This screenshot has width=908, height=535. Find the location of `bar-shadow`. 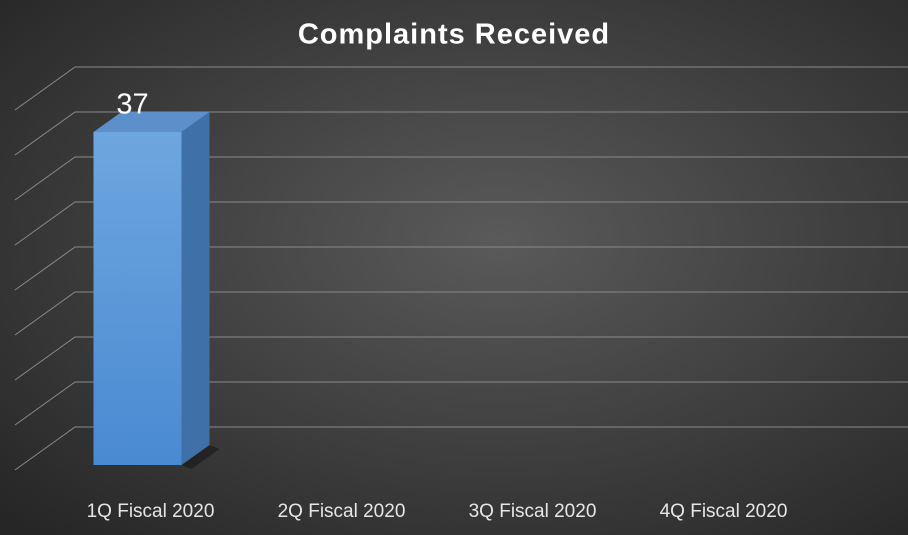

bar-shadow is located at coordinates (200, 457).